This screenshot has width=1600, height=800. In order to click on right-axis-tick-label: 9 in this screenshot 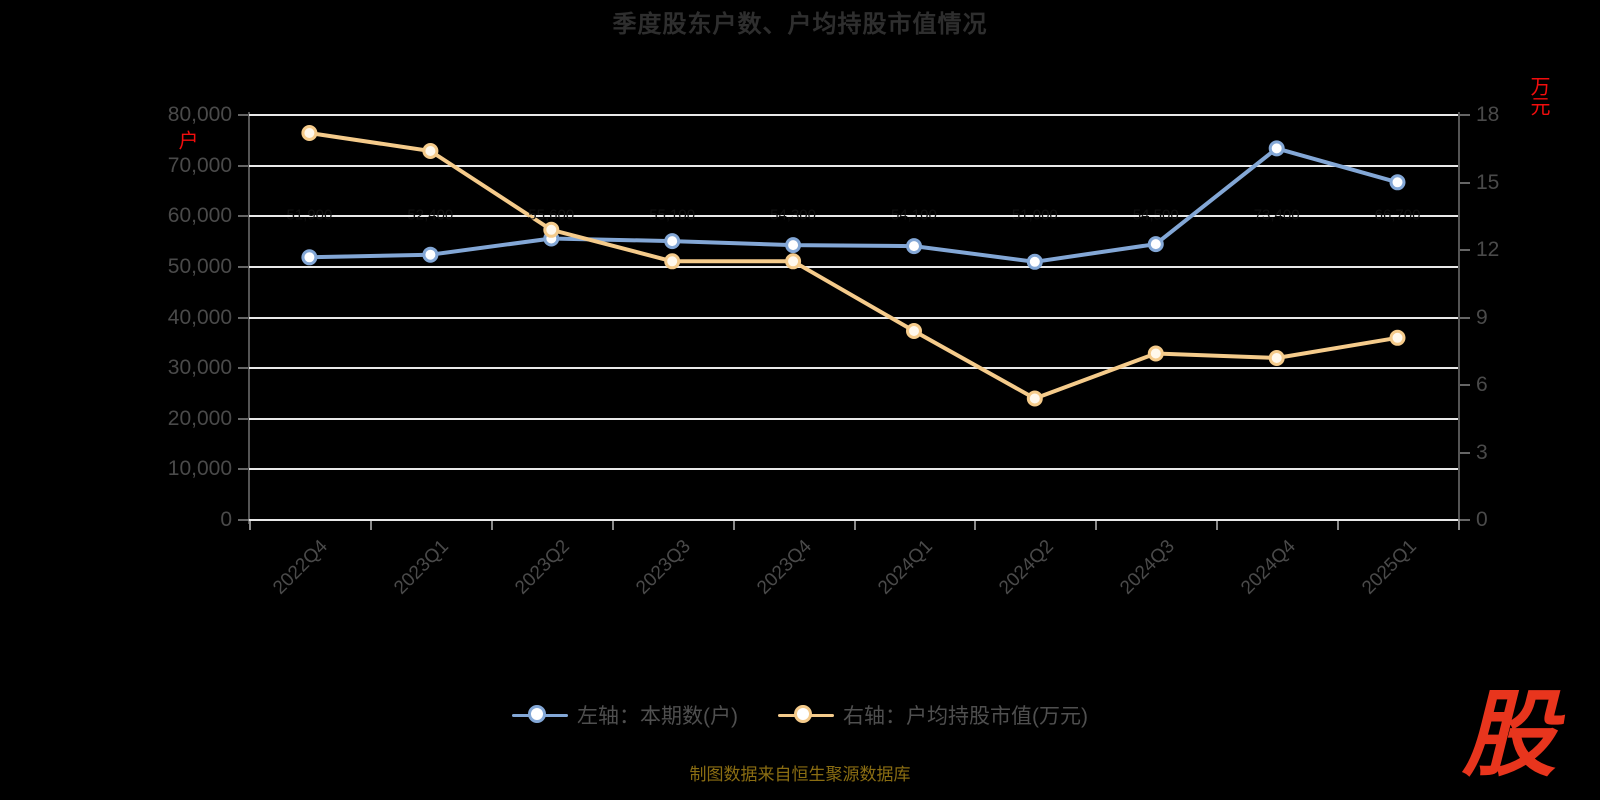, I will do `click(1482, 317)`.